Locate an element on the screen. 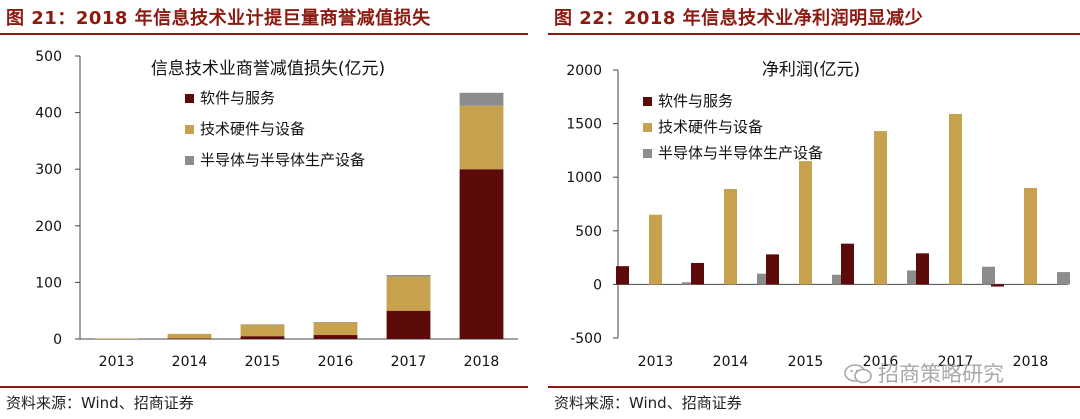 Image resolution: width=1080 pixels, height=419 pixels. y-tick-label: 300 is located at coordinates (48, 170).